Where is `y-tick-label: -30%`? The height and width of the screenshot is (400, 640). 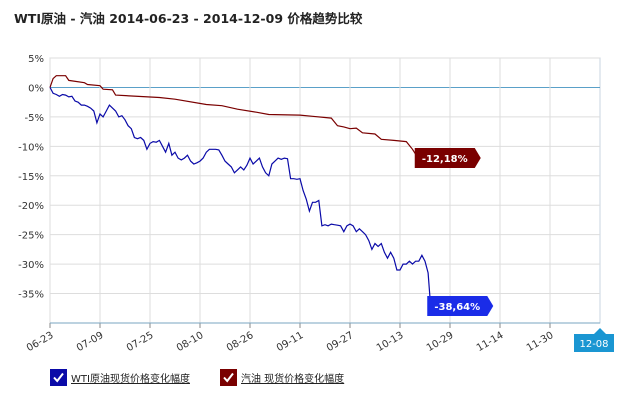
y-tick-label: -30% is located at coordinates (31, 265).